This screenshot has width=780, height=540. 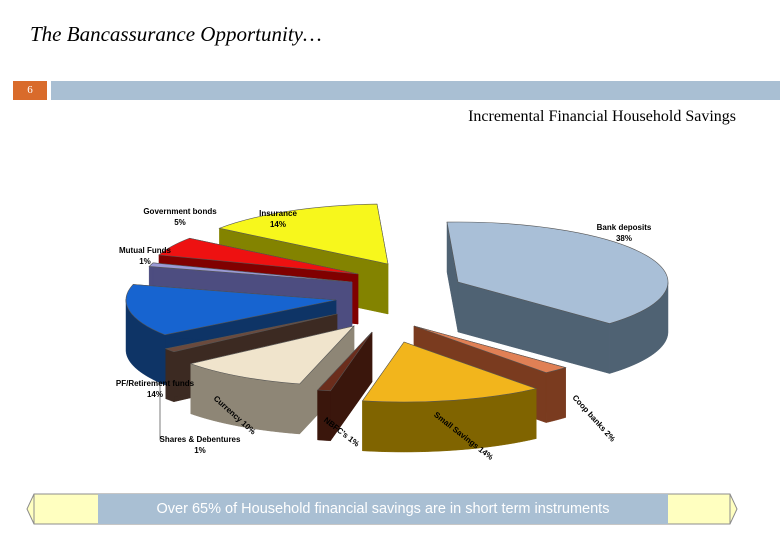 I want to click on pie-slice-nbfc-s, so click(x=345, y=361).